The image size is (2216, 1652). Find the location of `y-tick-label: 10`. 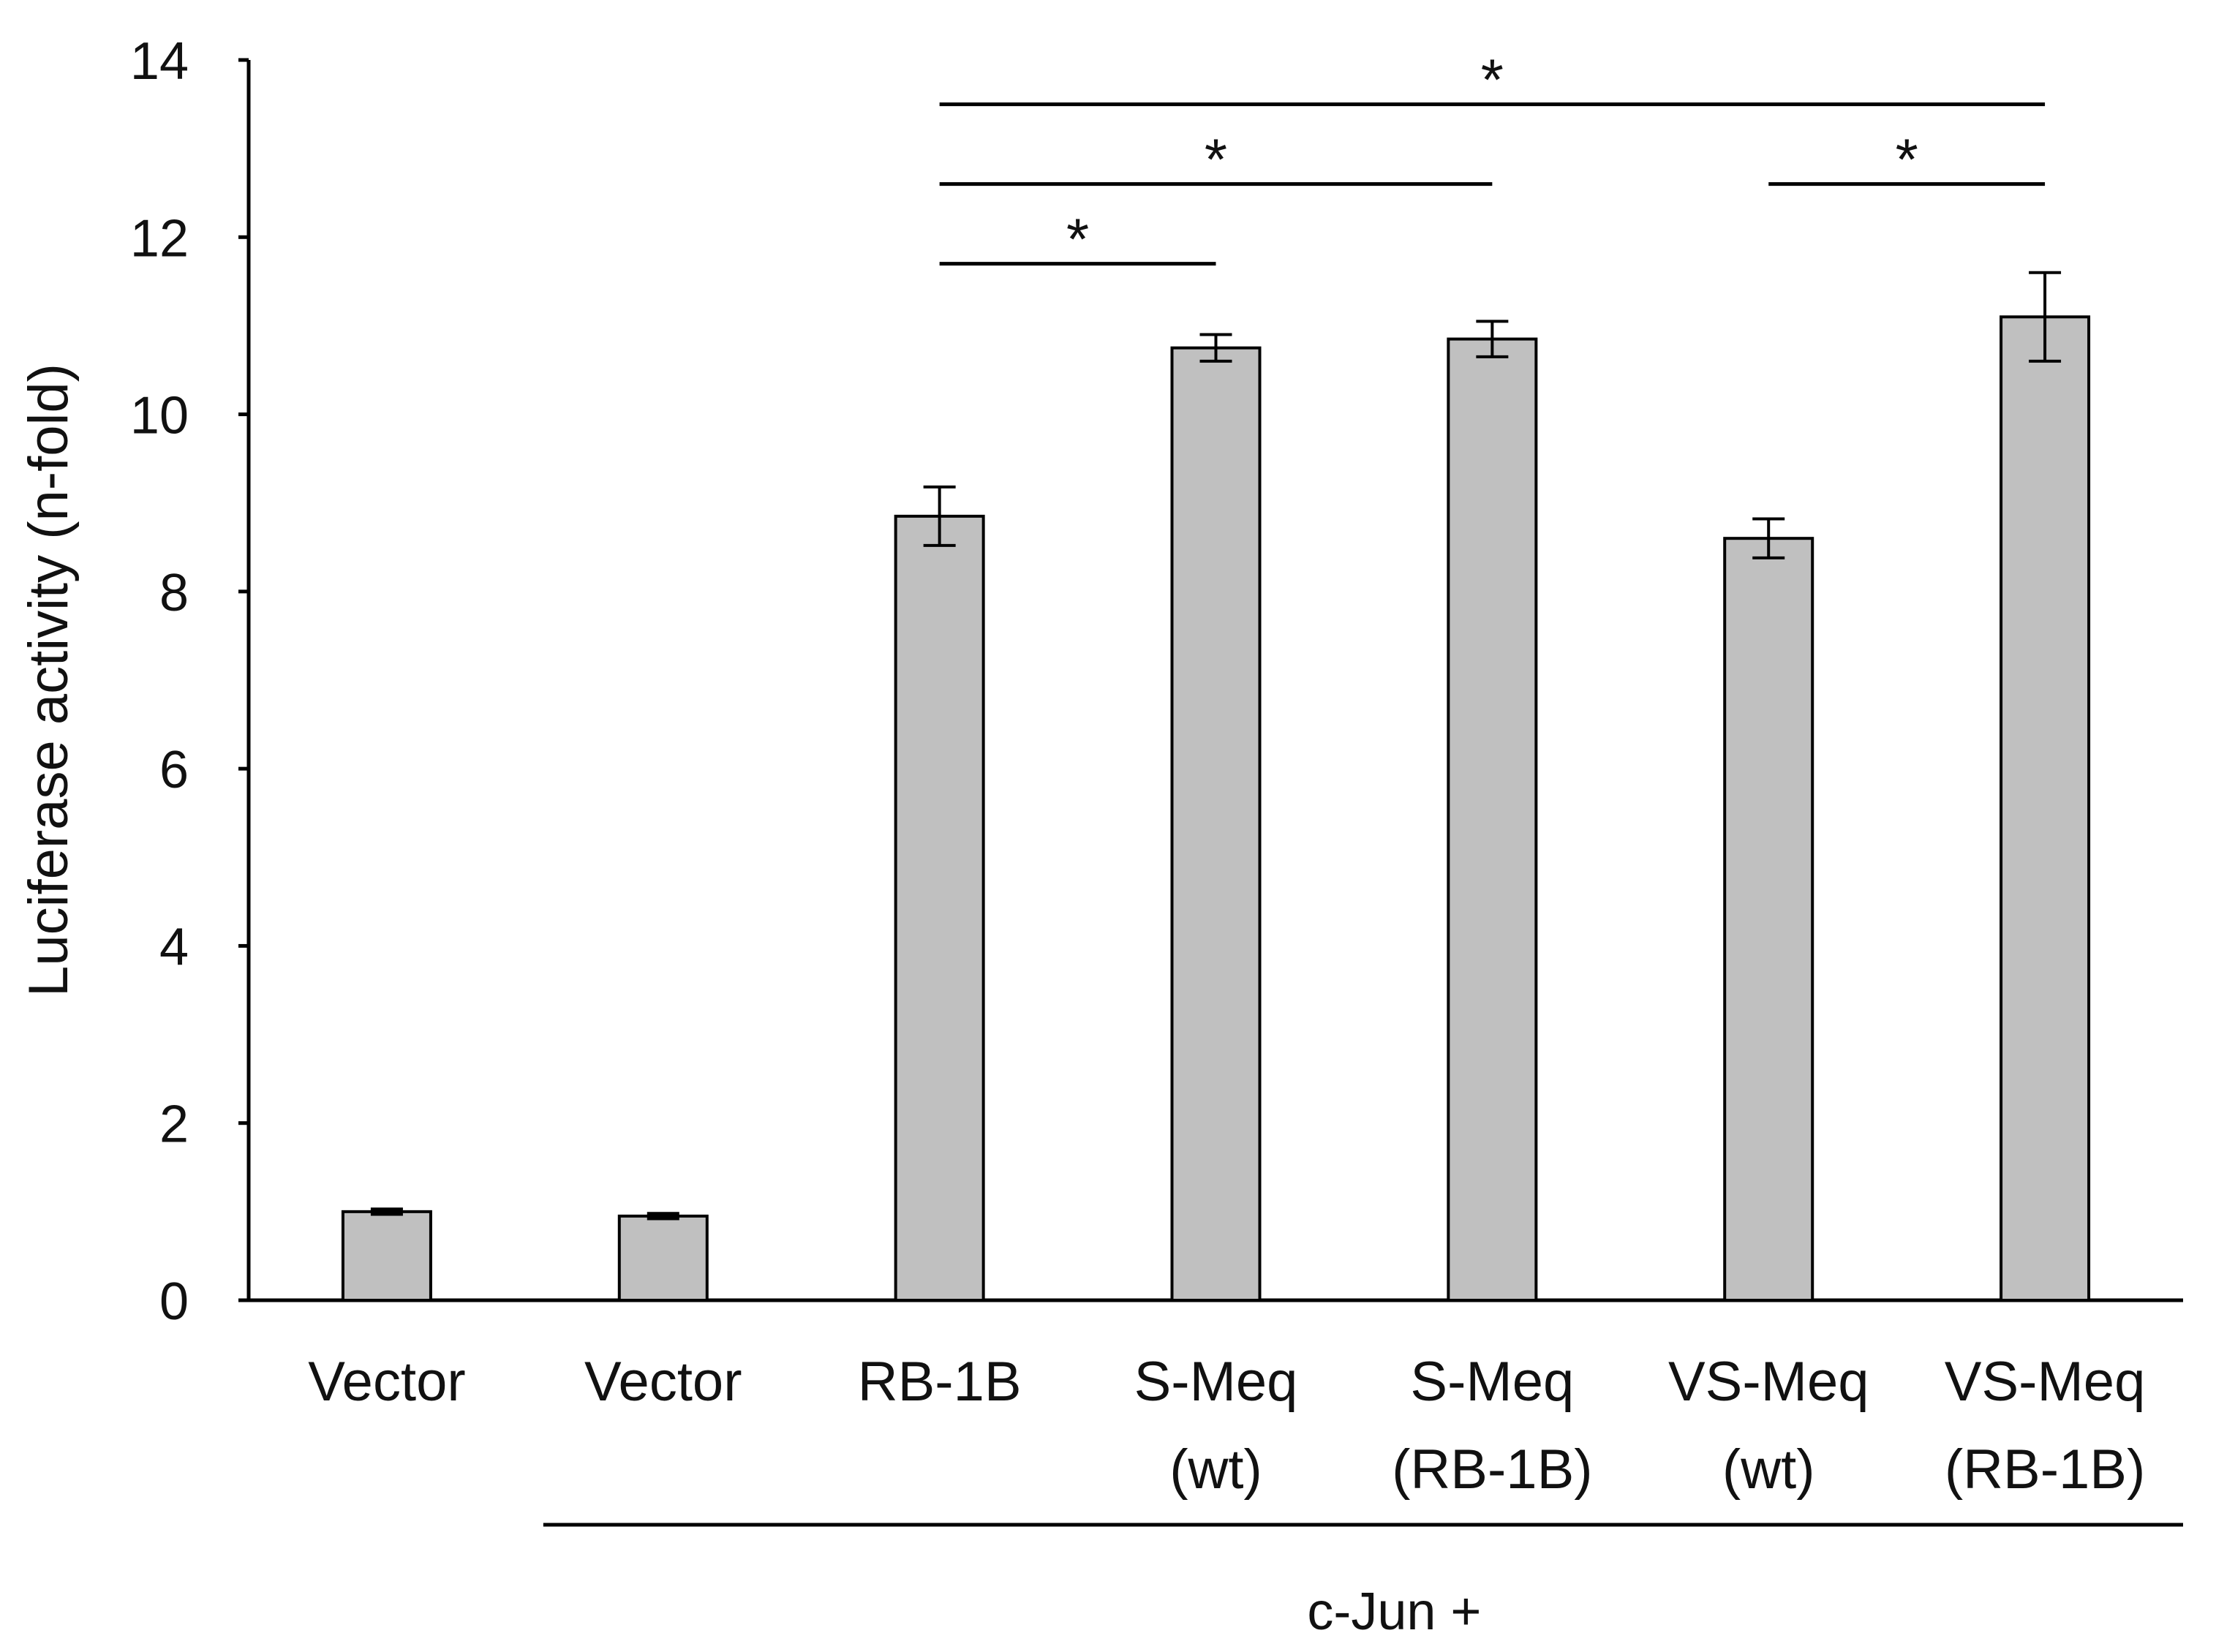

y-tick-label: 10 is located at coordinates (159, 416).